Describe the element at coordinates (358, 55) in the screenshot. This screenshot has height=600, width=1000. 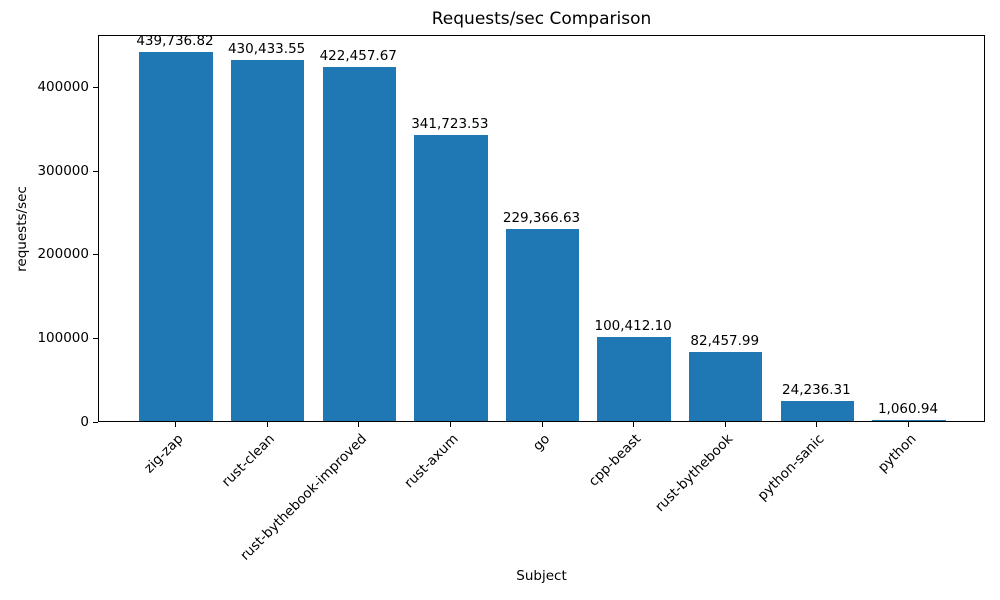
I see `bar-value-label: 422,457.67` at that location.